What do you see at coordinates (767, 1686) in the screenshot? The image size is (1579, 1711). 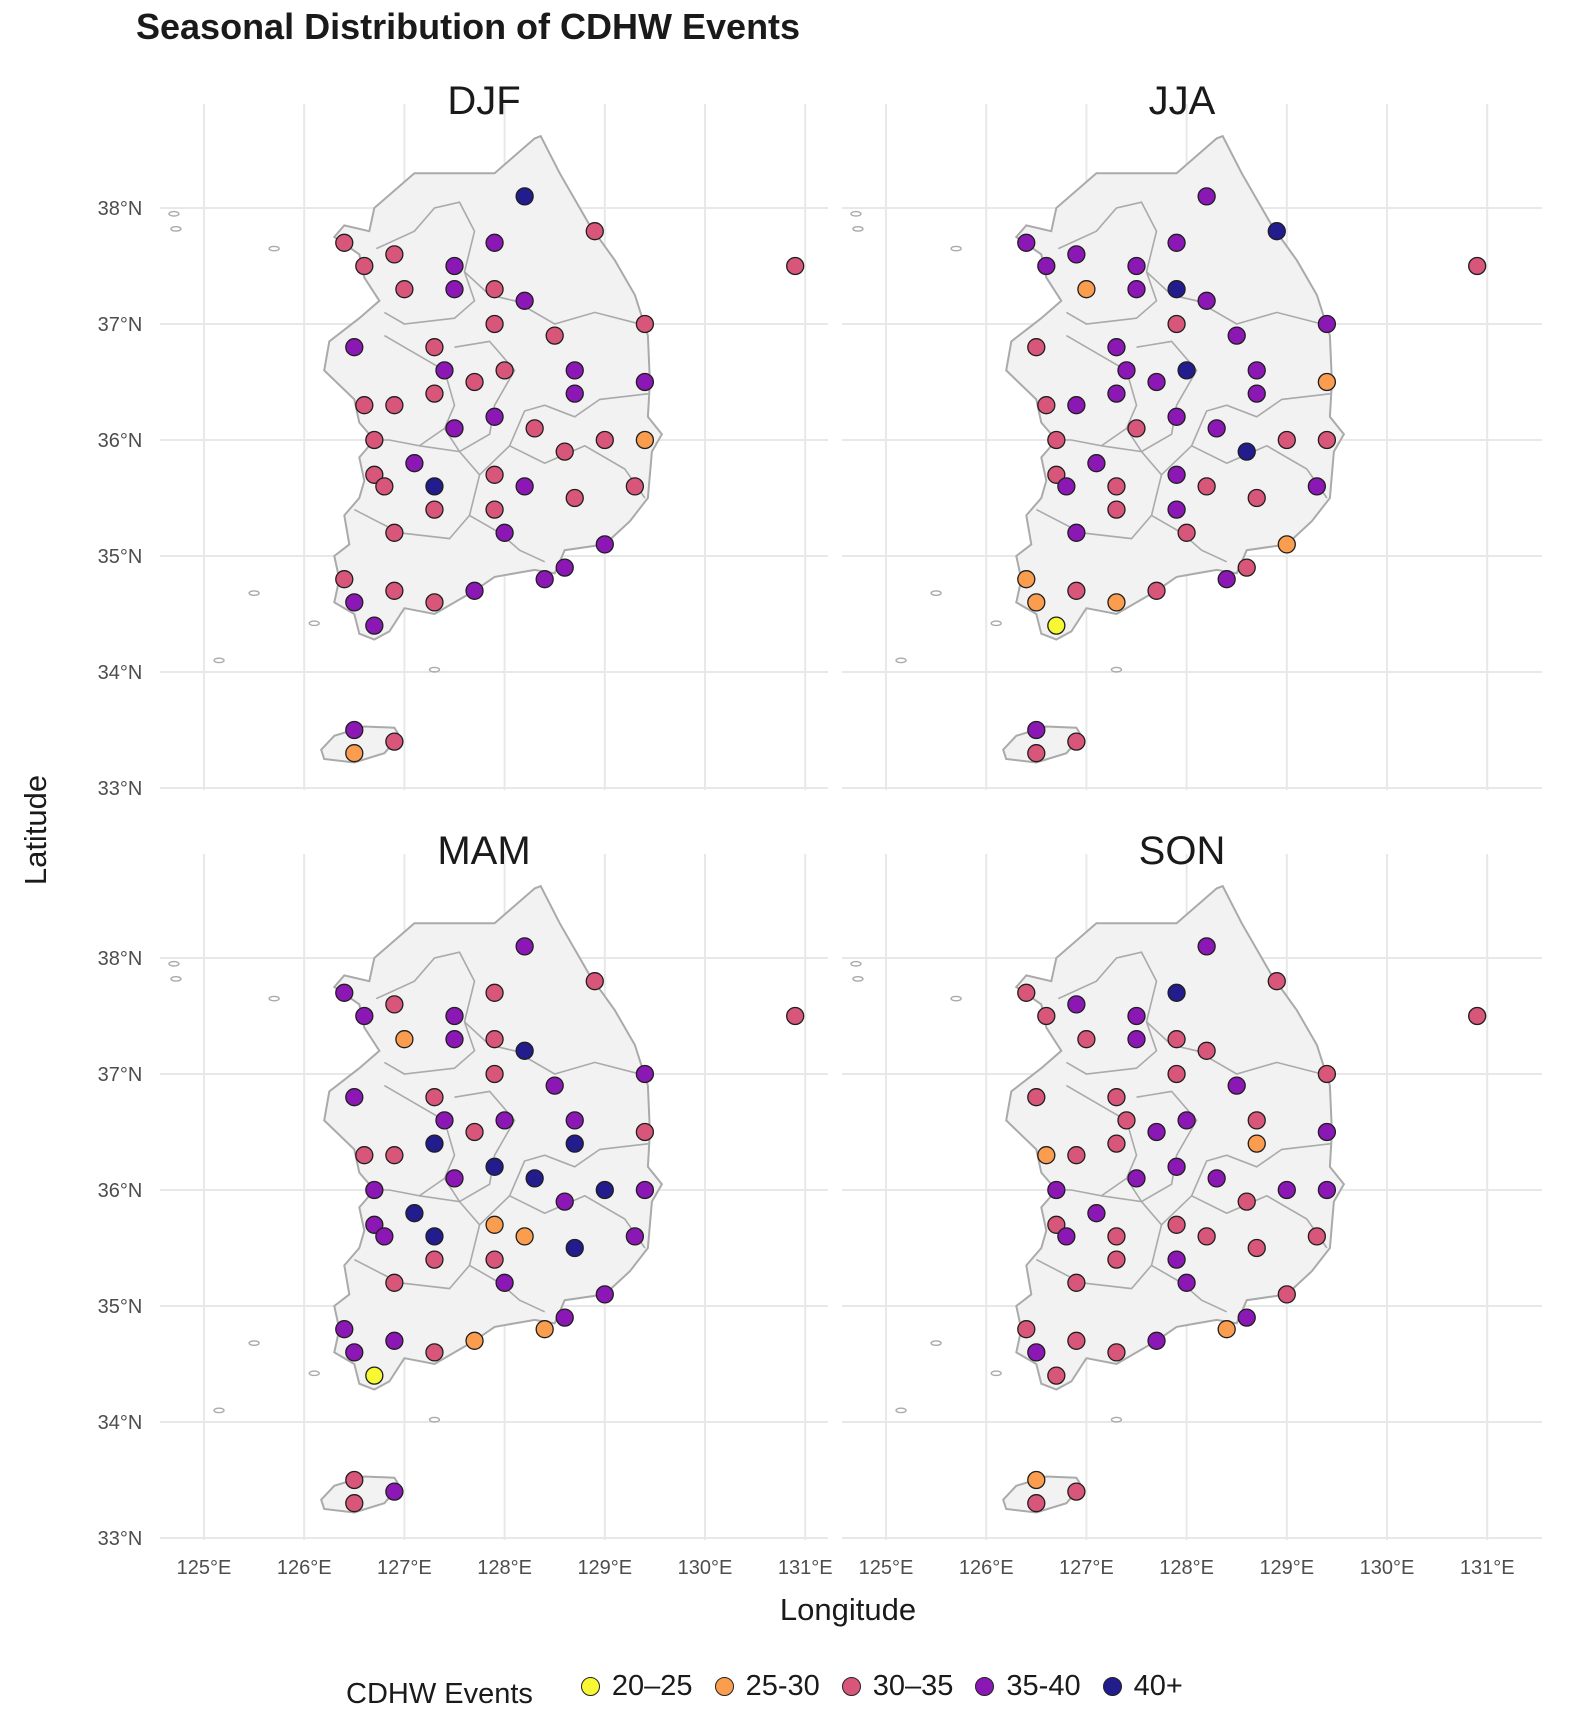 I see `legend-item-25-30: 25-30` at bounding box center [767, 1686].